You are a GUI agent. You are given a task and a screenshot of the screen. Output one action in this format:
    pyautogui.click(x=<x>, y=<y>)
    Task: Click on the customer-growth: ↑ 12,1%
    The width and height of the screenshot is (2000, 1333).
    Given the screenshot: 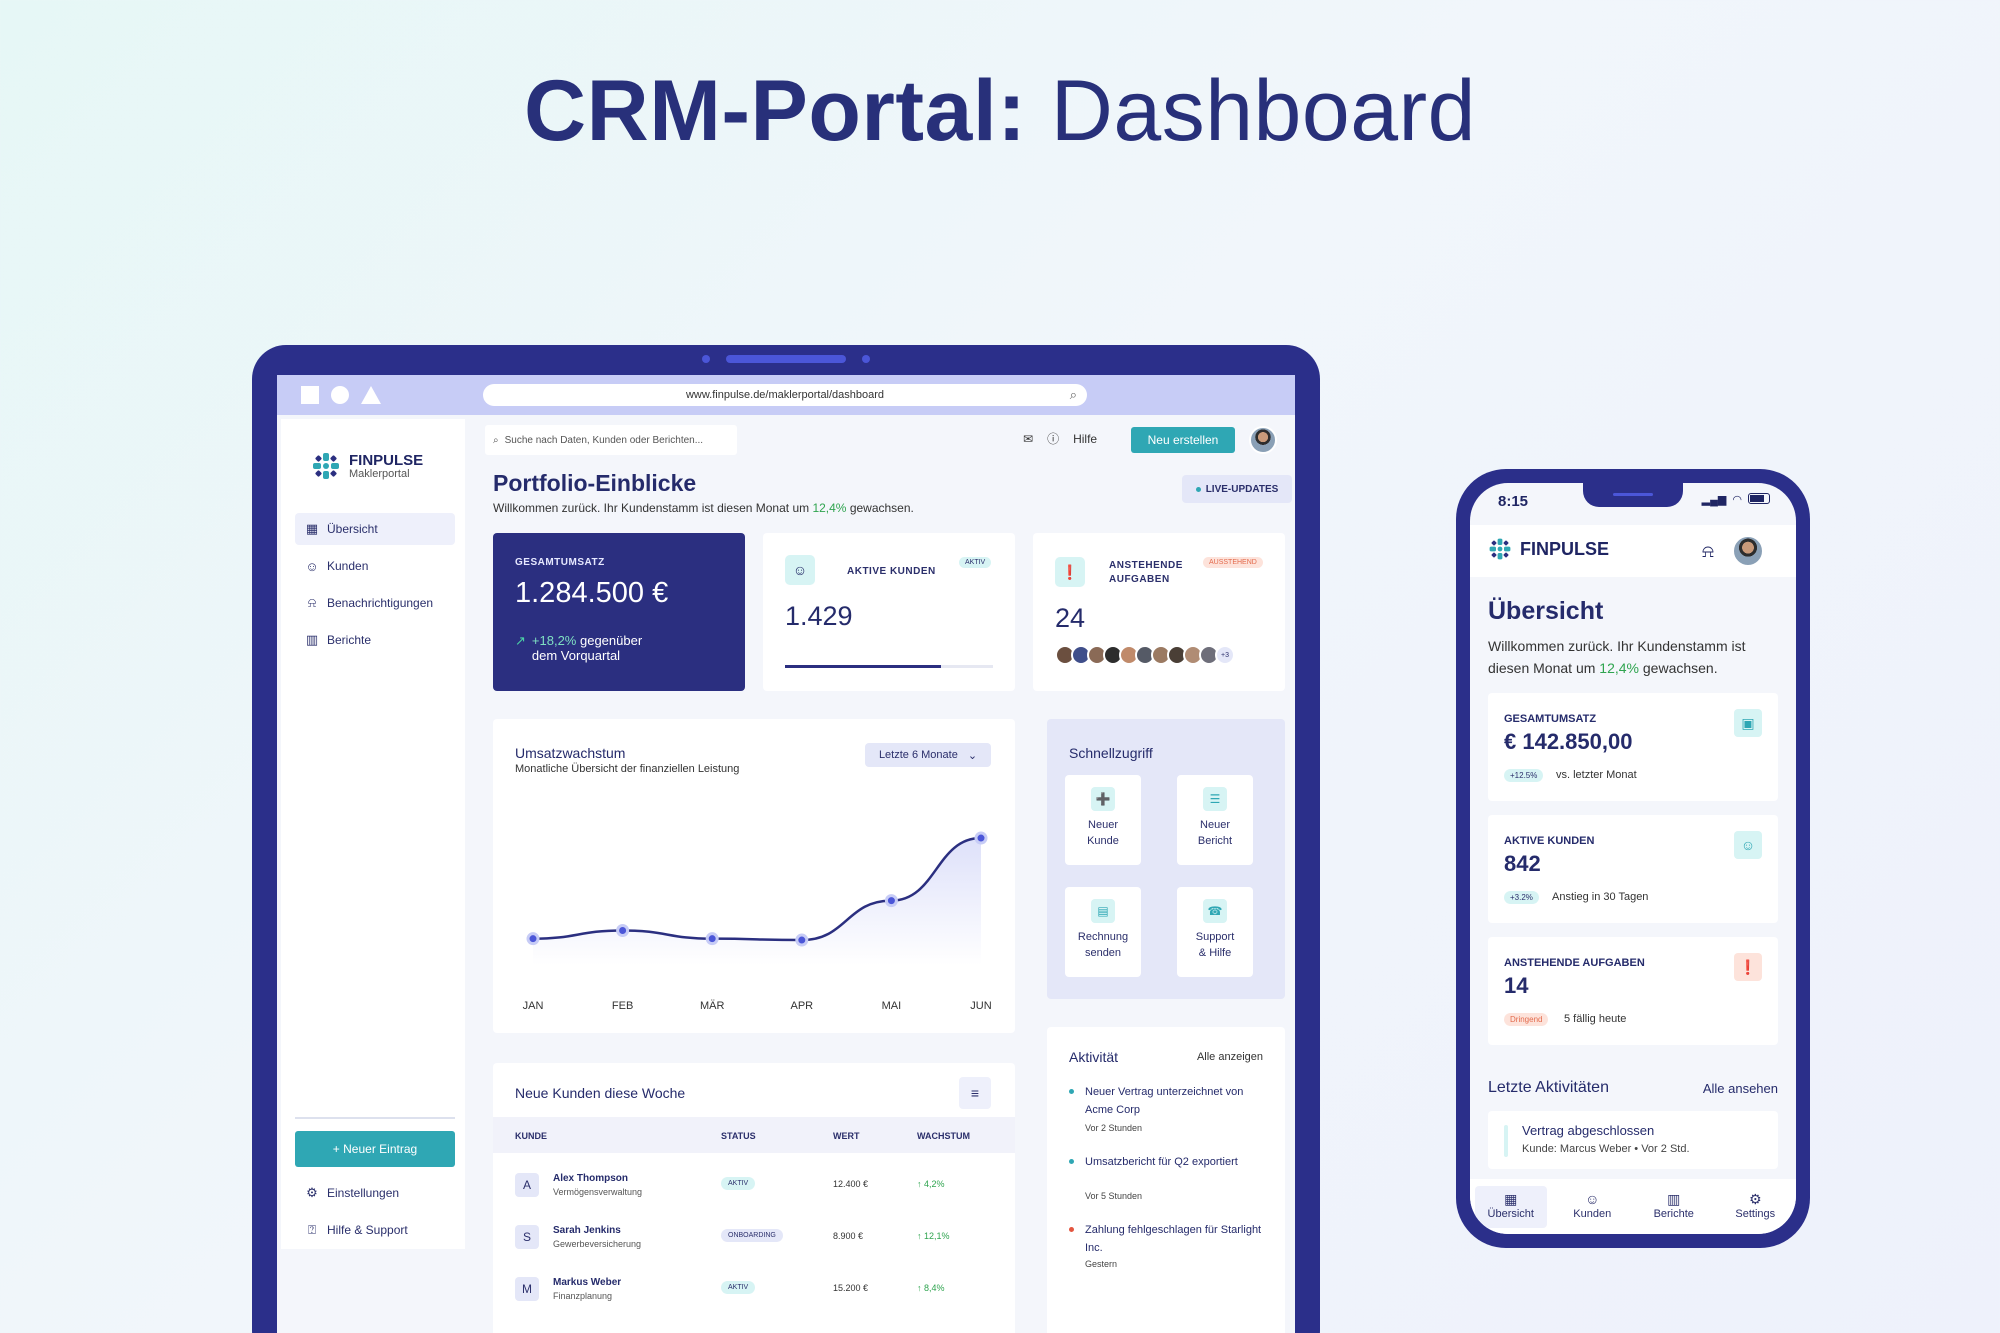 What is the action you would take?
    pyautogui.click(x=933, y=1236)
    